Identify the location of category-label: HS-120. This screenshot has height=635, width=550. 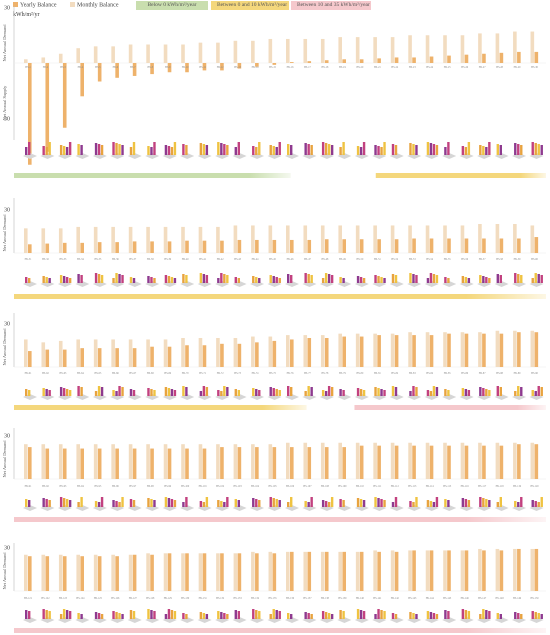
(534, 486).